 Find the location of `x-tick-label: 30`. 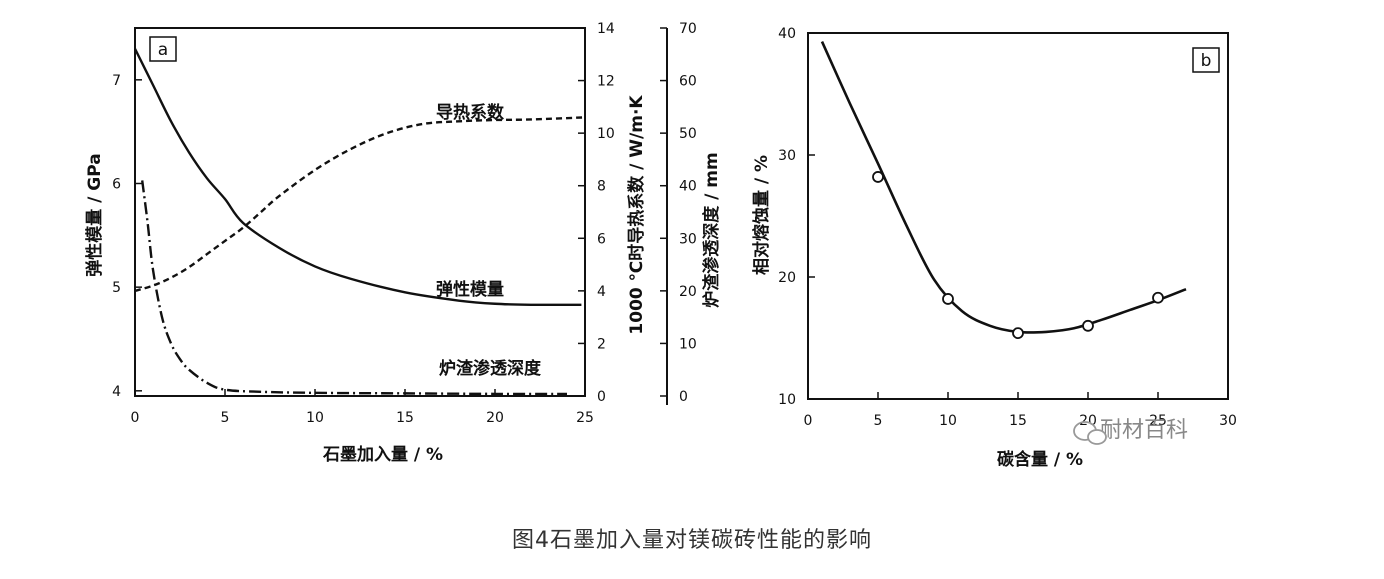

x-tick-label: 30 is located at coordinates (1228, 421).